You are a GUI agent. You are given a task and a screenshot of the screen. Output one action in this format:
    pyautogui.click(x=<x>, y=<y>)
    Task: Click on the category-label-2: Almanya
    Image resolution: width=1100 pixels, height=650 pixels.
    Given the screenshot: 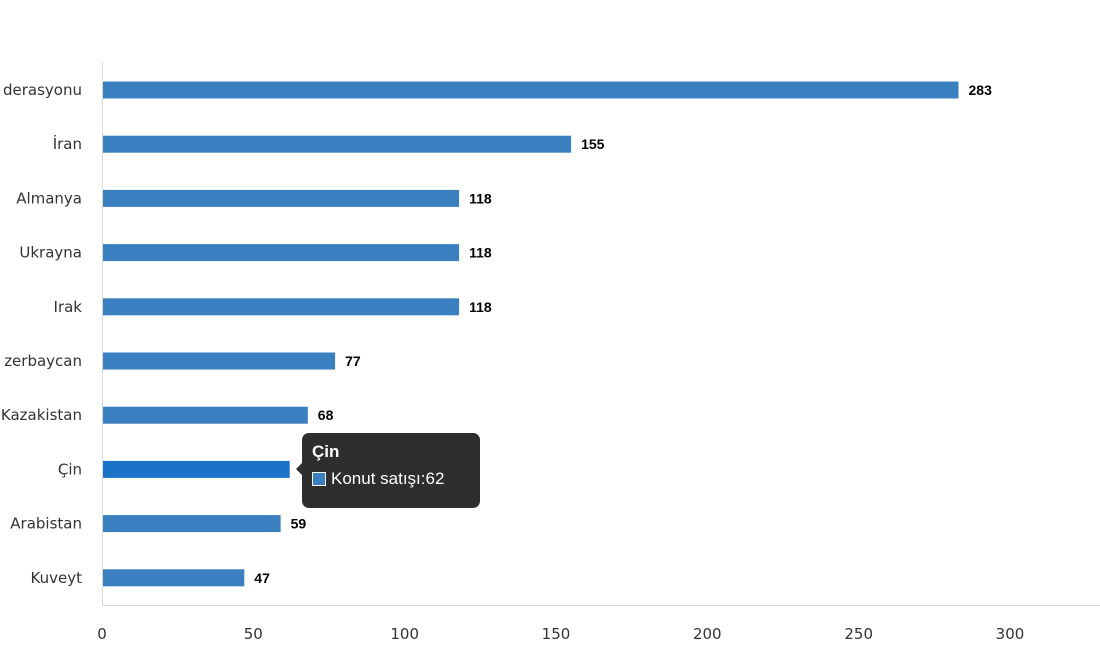 What is the action you would take?
    pyautogui.click(x=49, y=198)
    